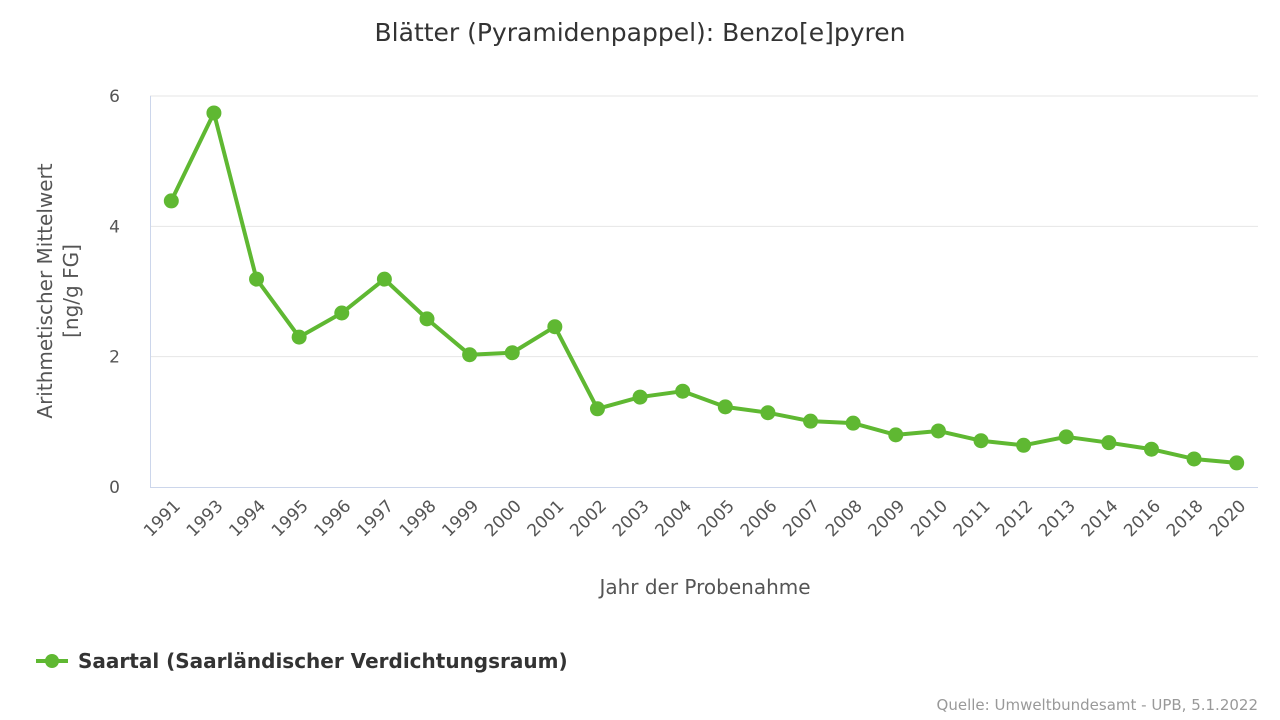 The width and height of the screenshot is (1280, 720). What do you see at coordinates (716, 518) in the screenshot?
I see `x-tick-label: 2005` at bounding box center [716, 518].